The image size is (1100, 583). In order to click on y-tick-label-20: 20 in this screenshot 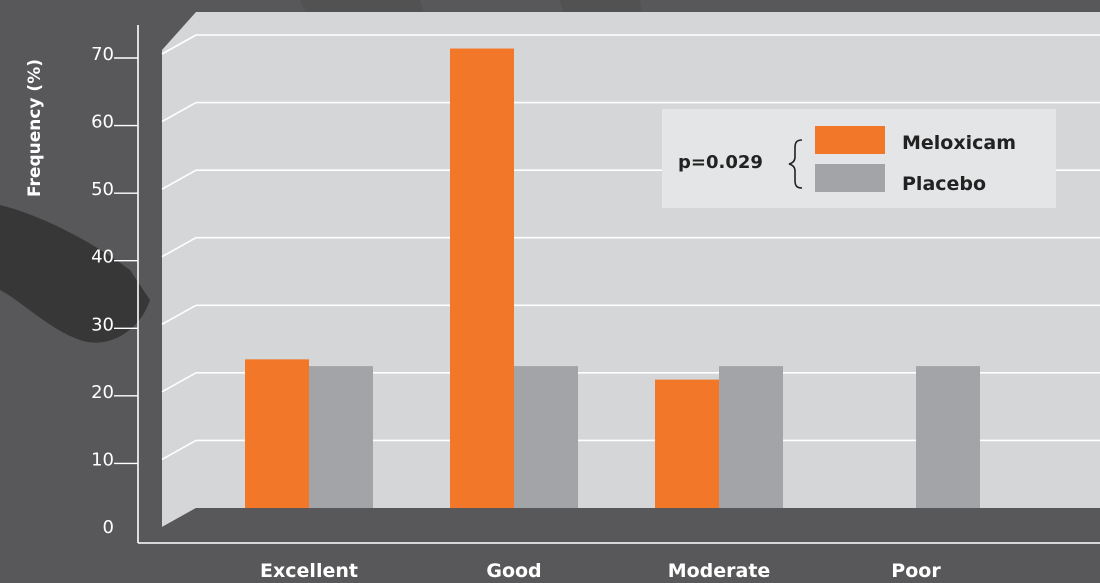, I will do `click(102, 392)`.